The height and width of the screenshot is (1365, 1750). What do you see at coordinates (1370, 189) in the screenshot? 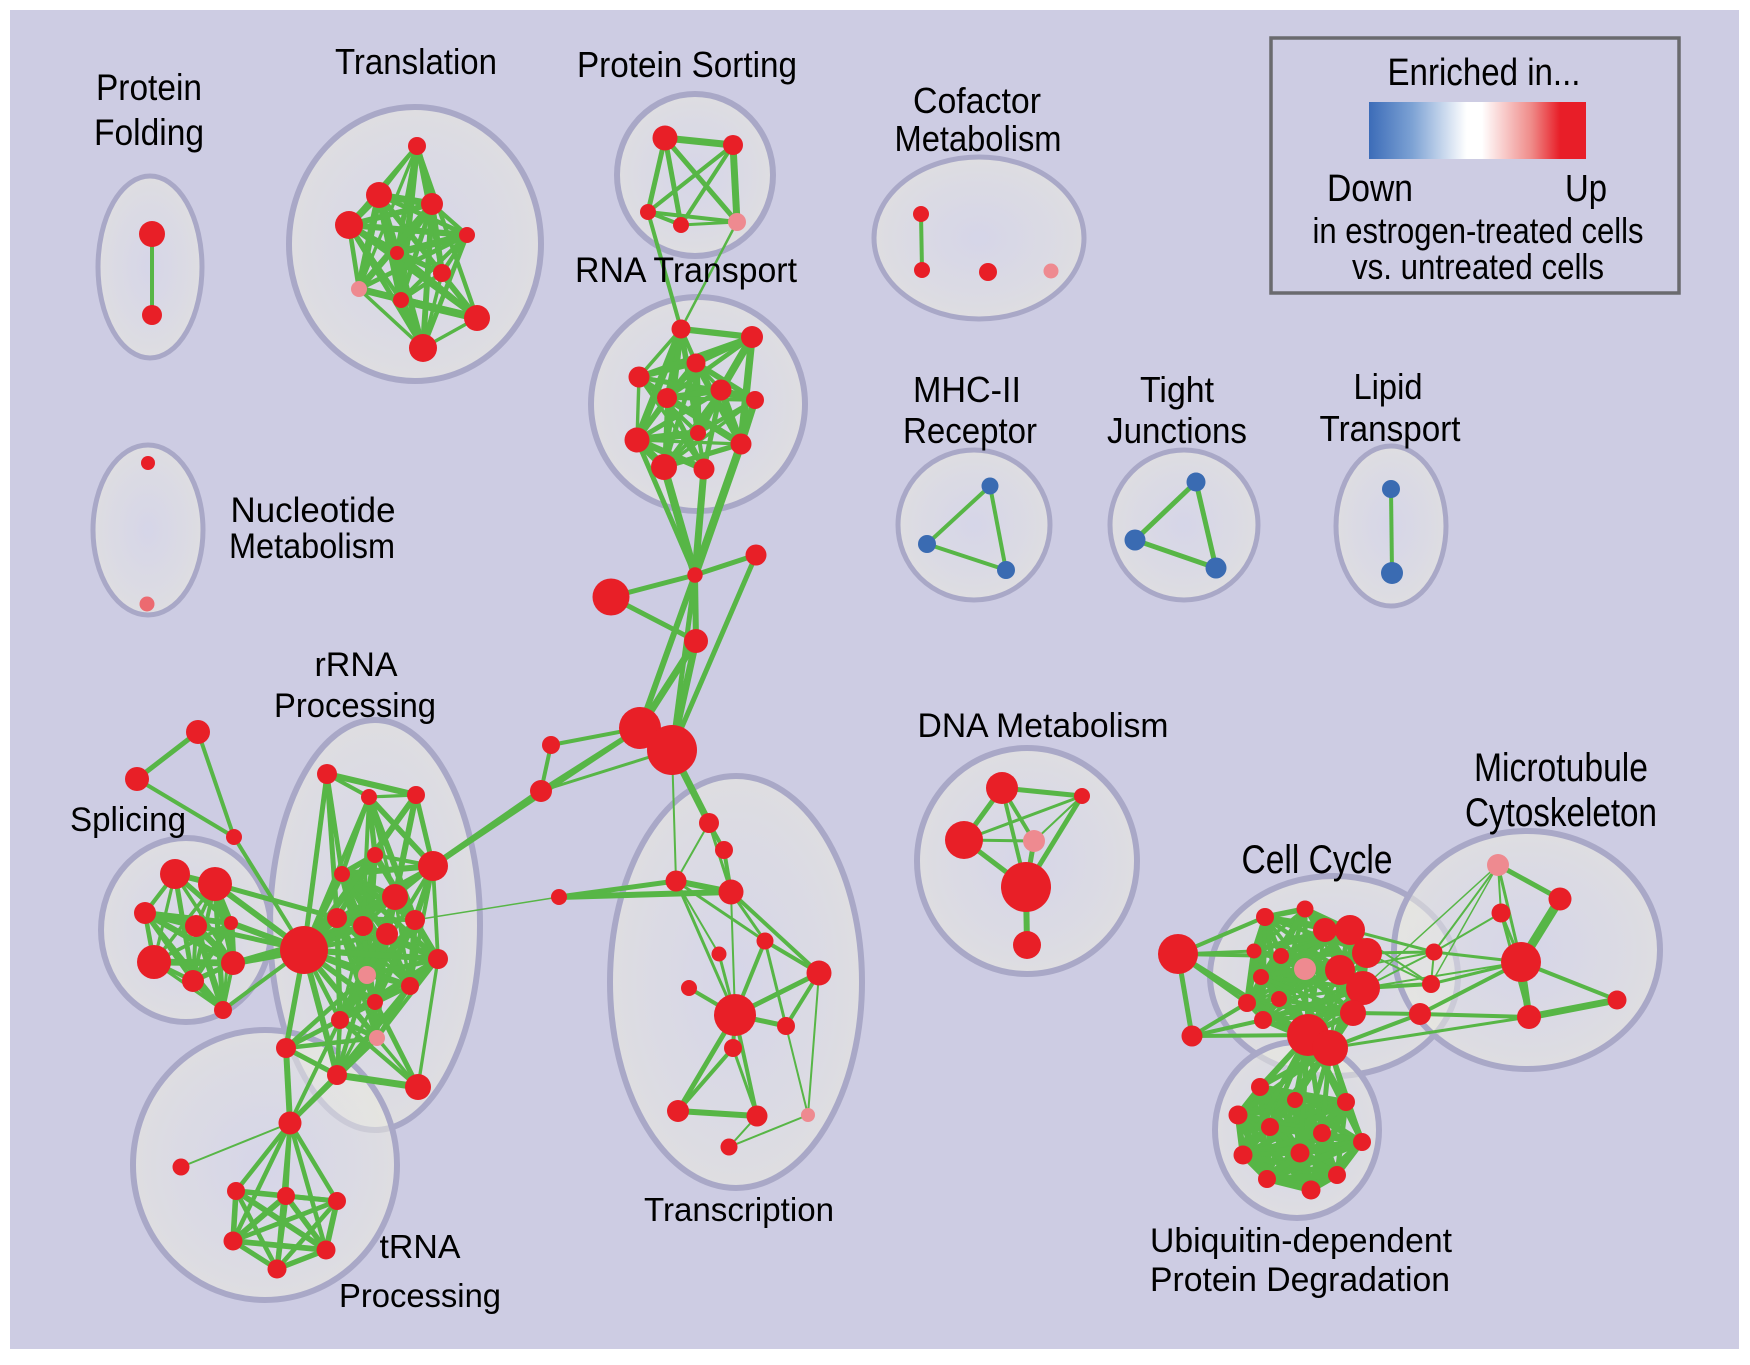
I see `svg-text: Down` at bounding box center [1370, 189].